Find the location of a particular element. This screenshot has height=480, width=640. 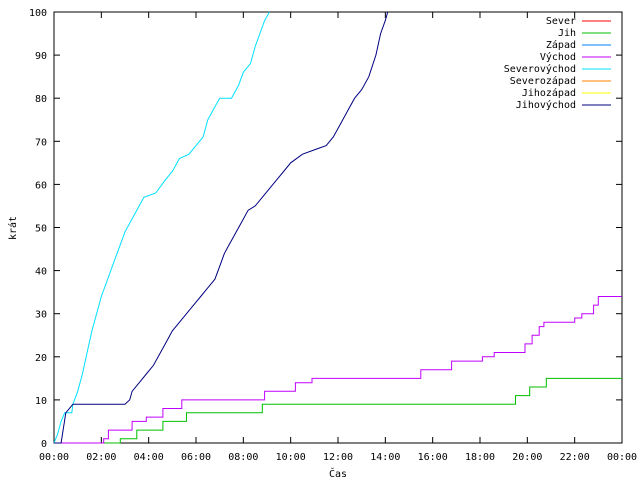

legend-label: Severozápad is located at coordinates (543, 81).